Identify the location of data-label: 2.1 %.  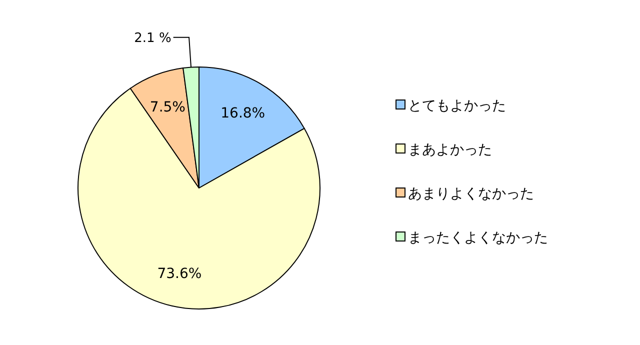
(153, 38).